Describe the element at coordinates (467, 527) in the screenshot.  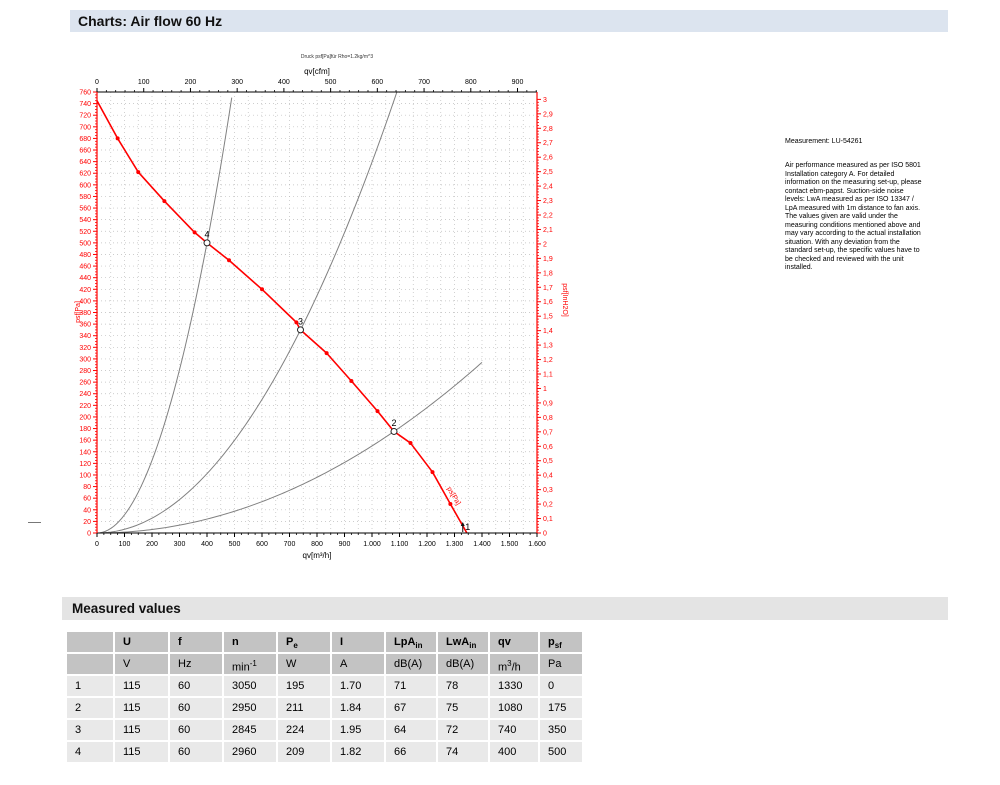
I see `svg-text: 1` at that location.